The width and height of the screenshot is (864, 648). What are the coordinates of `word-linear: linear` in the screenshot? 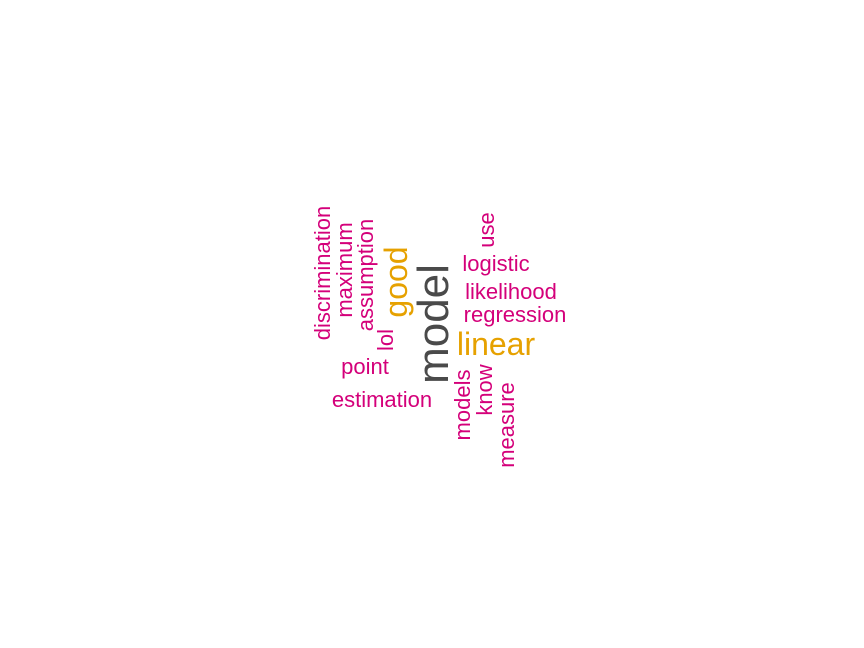 It's located at (496, 344).